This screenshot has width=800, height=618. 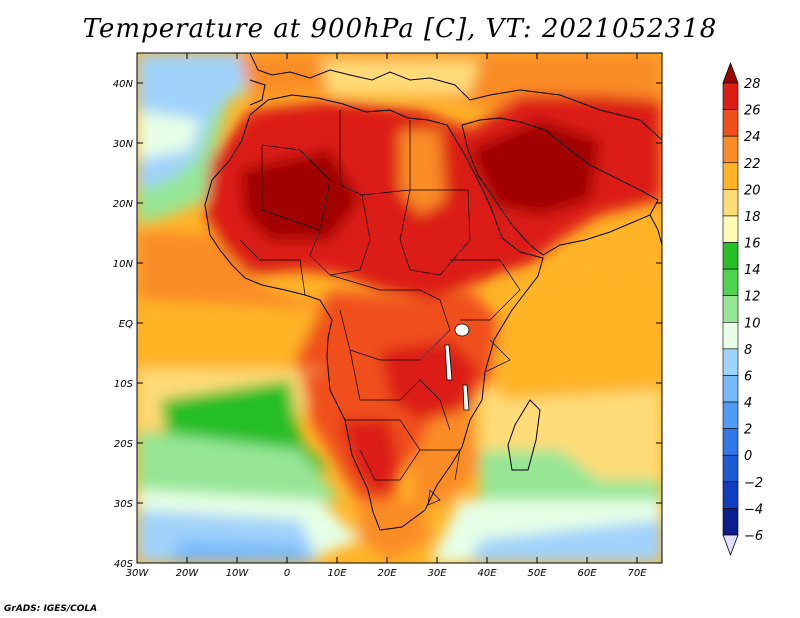 I want to click on colorbar-label: 16, so click(x=752, y=244).